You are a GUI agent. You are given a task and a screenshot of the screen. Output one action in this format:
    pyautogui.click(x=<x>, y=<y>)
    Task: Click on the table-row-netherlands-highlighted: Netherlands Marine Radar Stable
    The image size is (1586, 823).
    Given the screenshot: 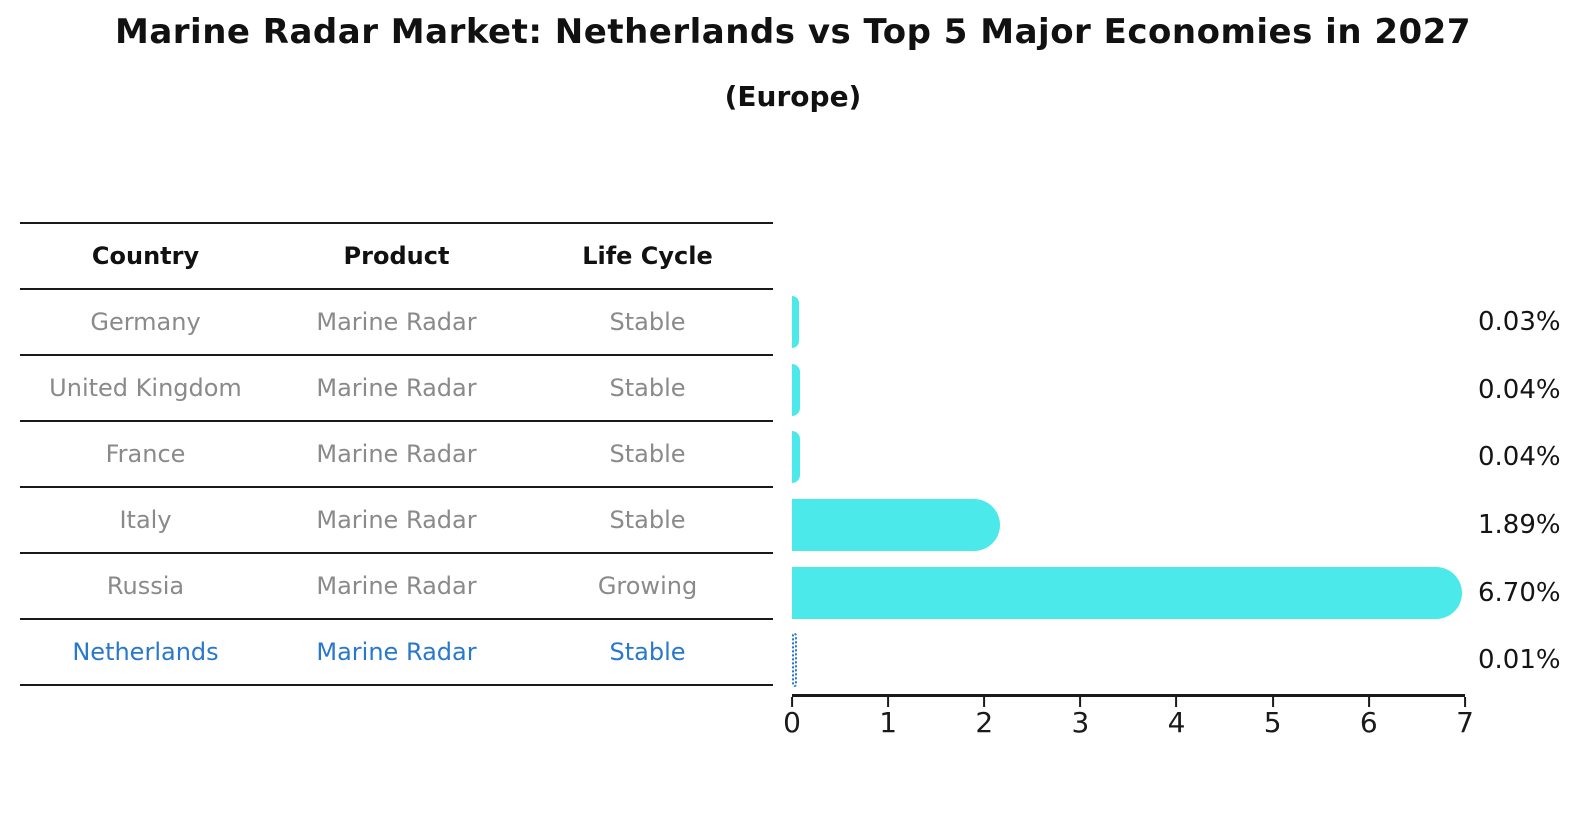 What is the action you would take?
    pyautogui.click(x=396, y=652)
    